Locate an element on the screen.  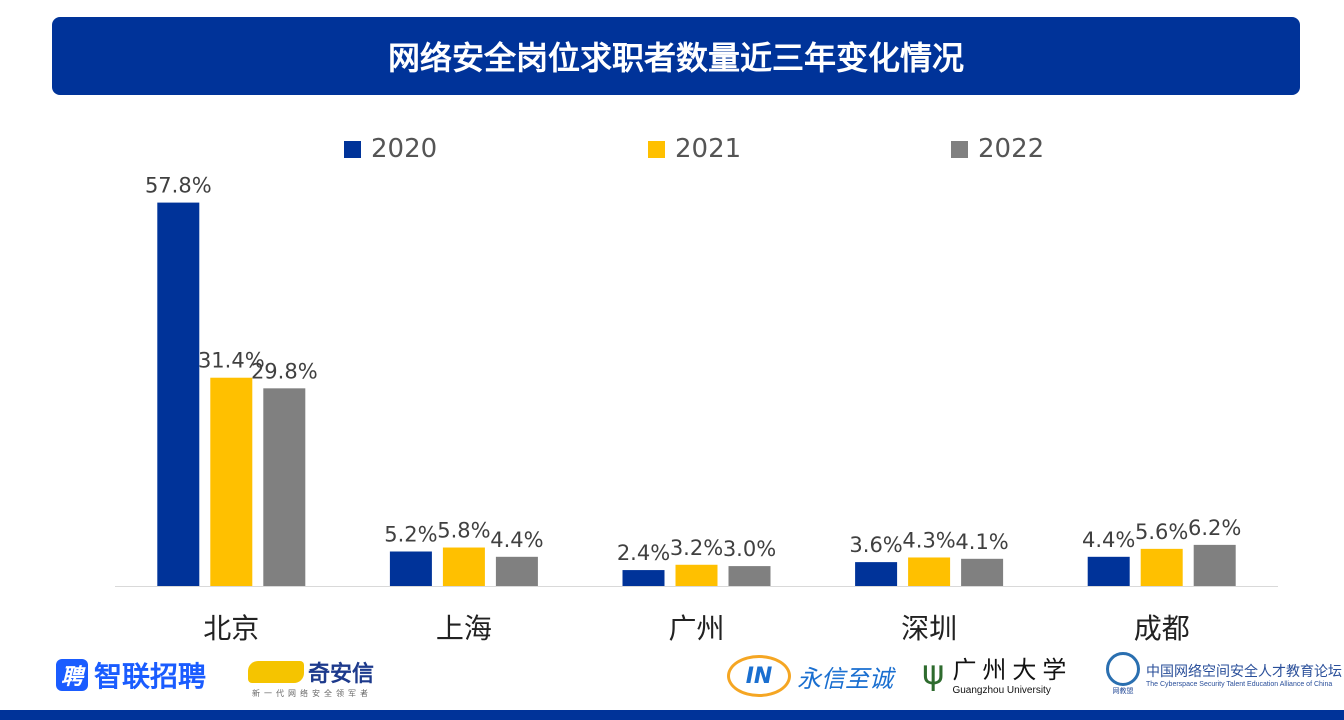
category-label: 北京 is located at coordinates (231, 628).